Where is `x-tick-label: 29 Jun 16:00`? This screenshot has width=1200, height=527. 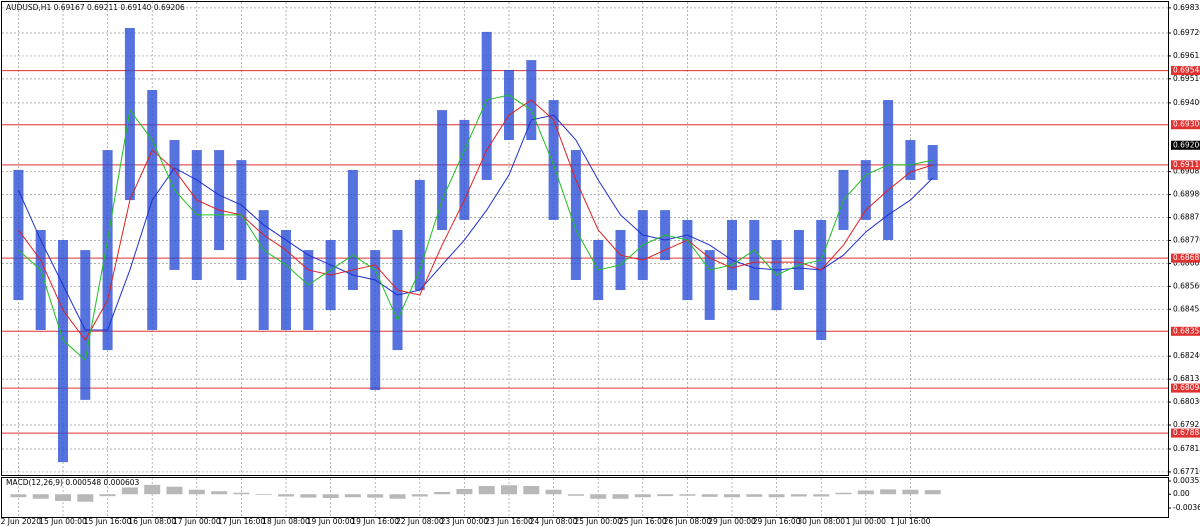
x-tick-label: 29 Jun 16:00 is located at coordinates (777, 521).